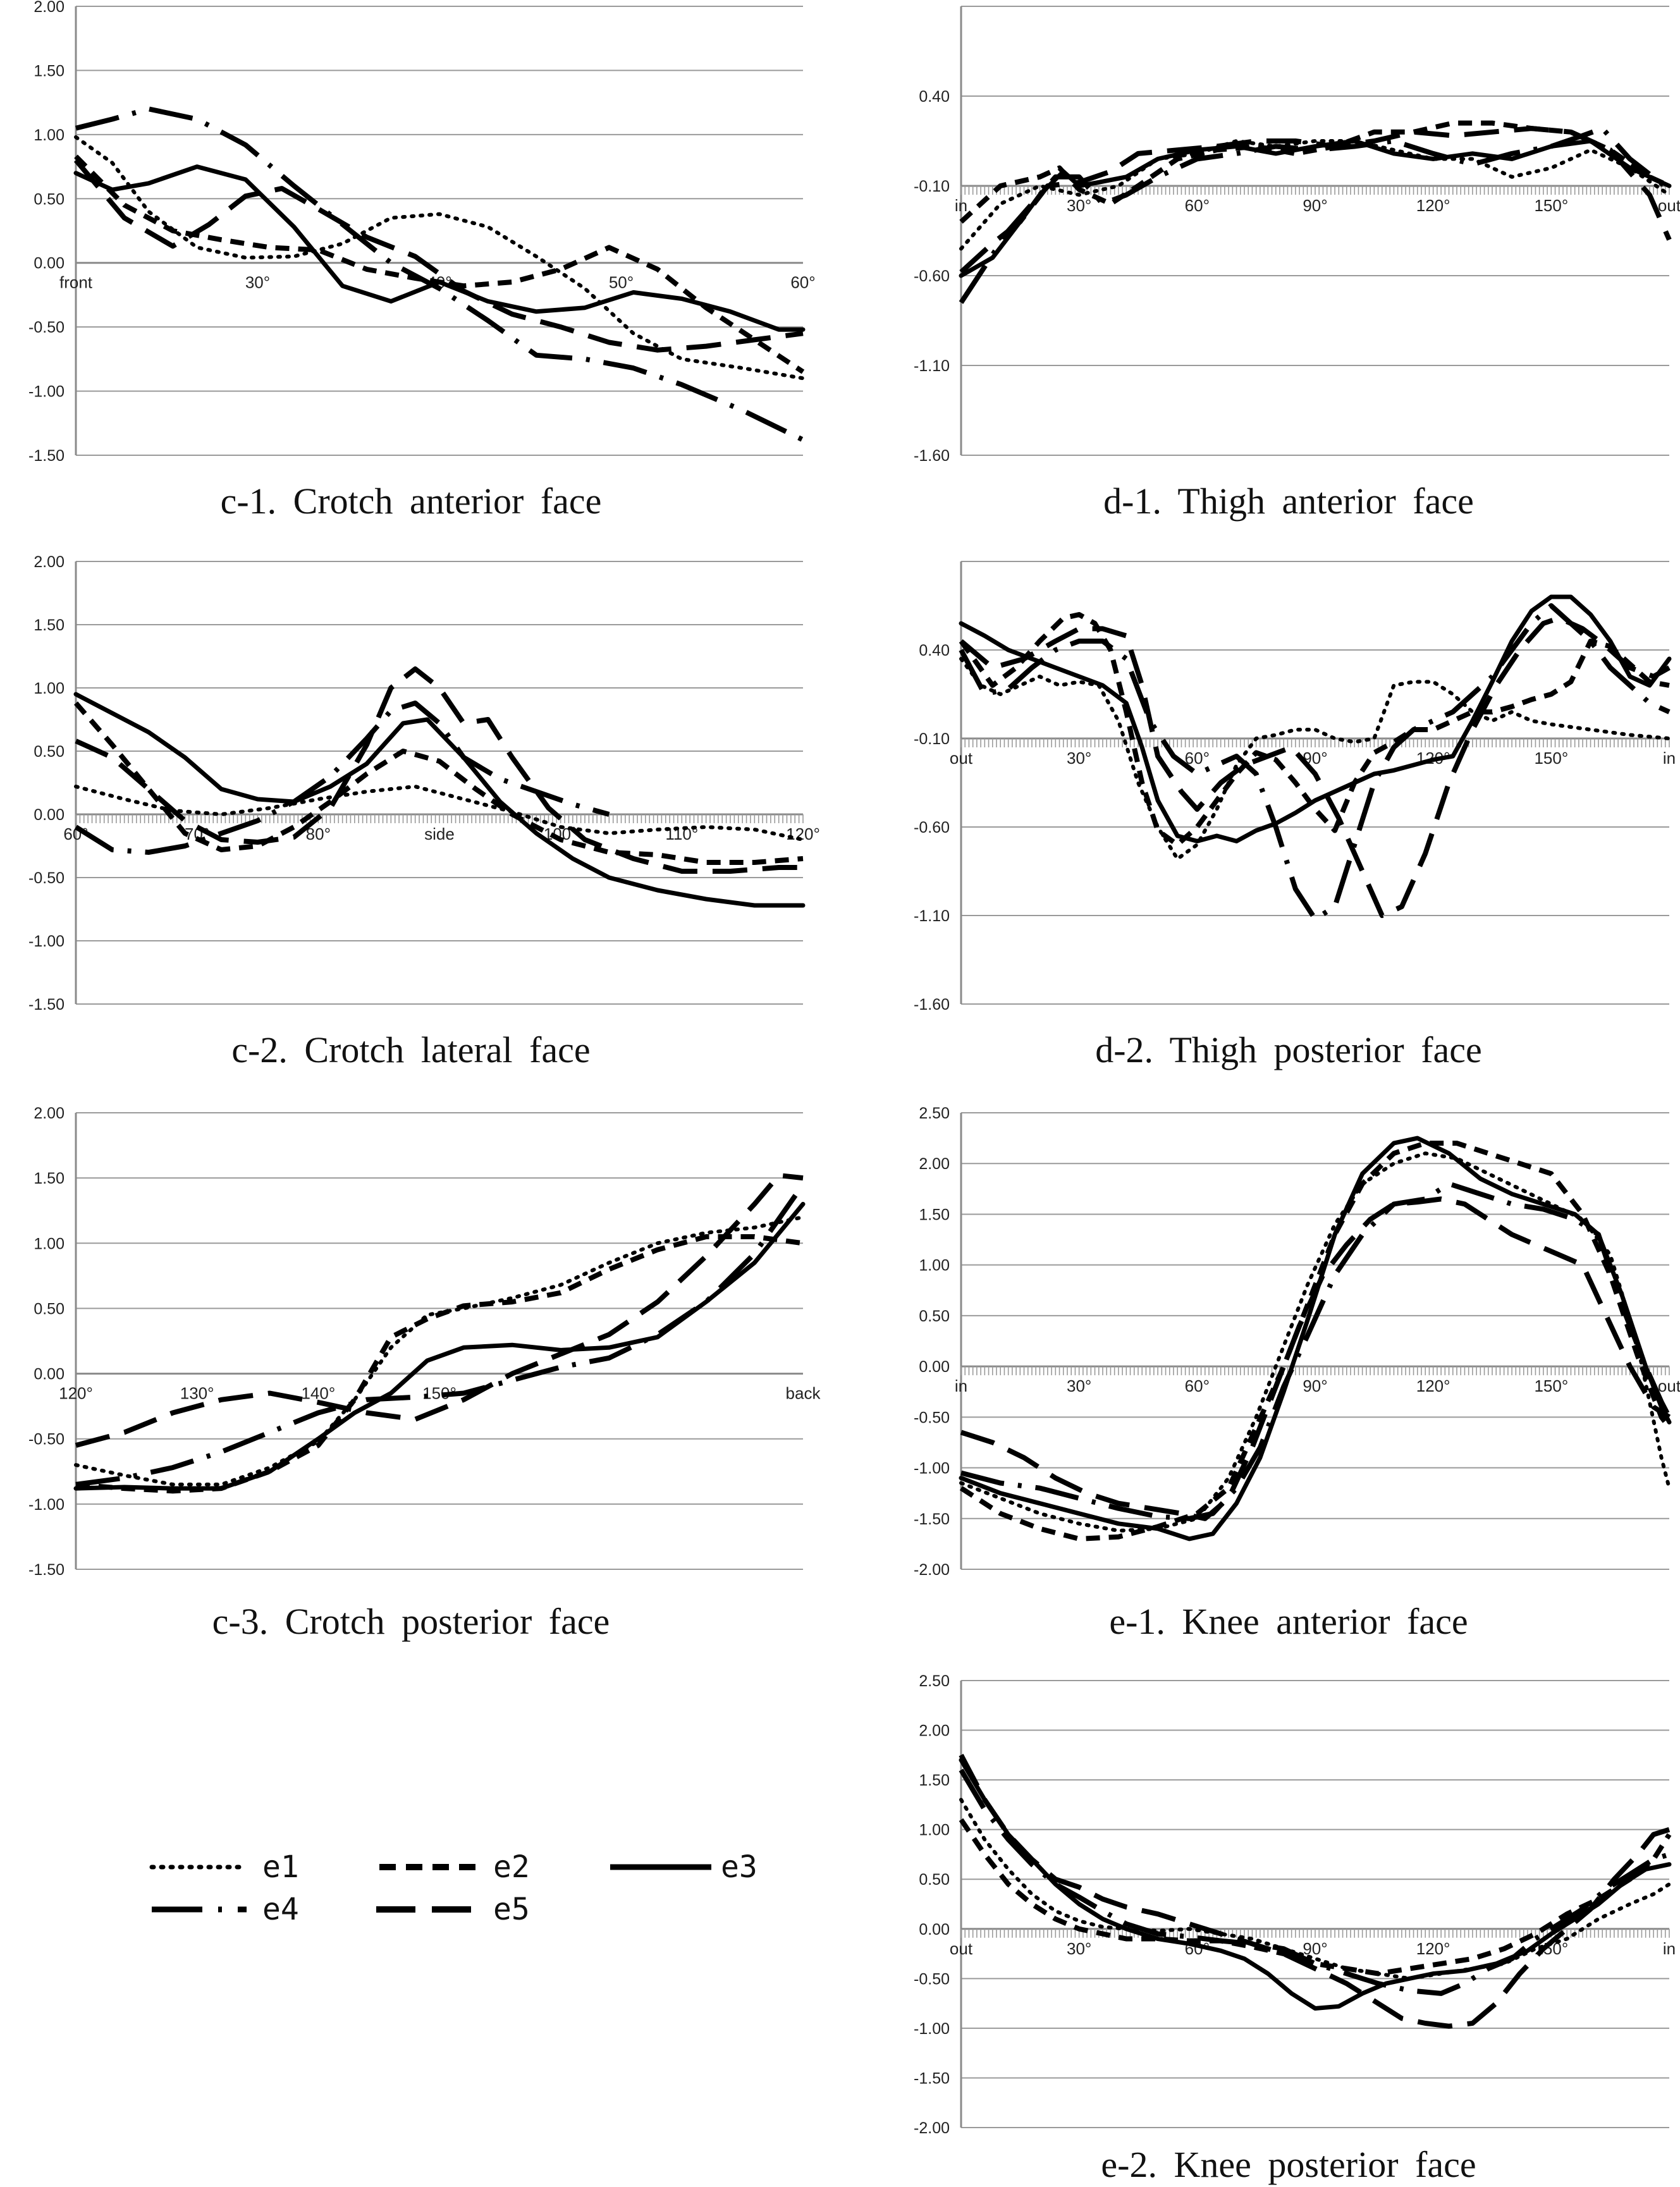  I want to click on series-e2c-e4, so click(1315, 1882).